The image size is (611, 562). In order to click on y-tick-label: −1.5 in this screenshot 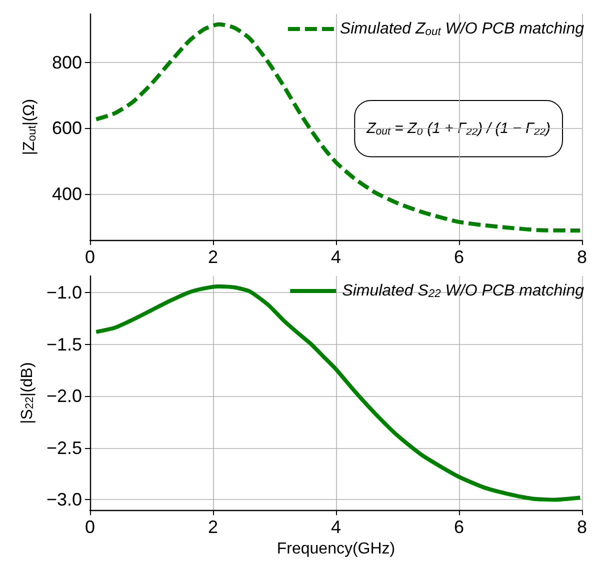, I will do `click(64, 344)`.